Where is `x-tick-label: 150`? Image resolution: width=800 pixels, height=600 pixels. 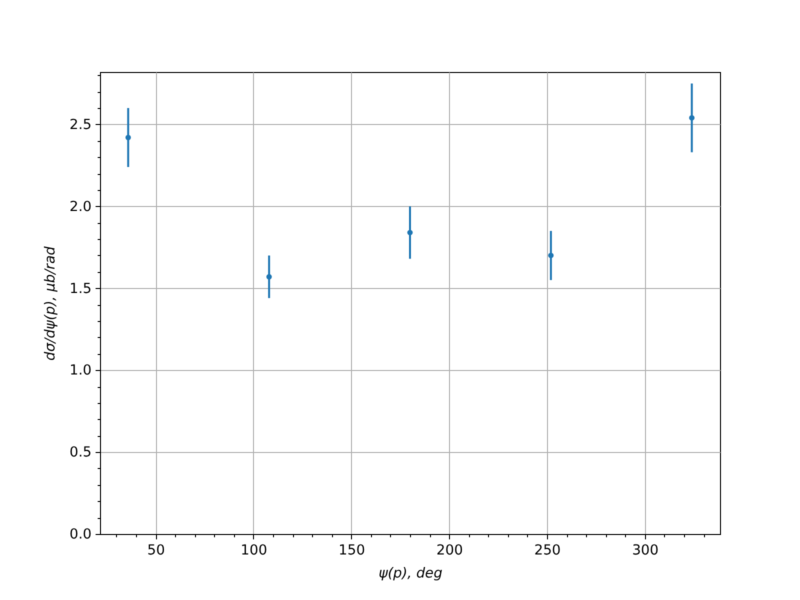 x-tick-label: 150 is located at coordinates (352, 550).